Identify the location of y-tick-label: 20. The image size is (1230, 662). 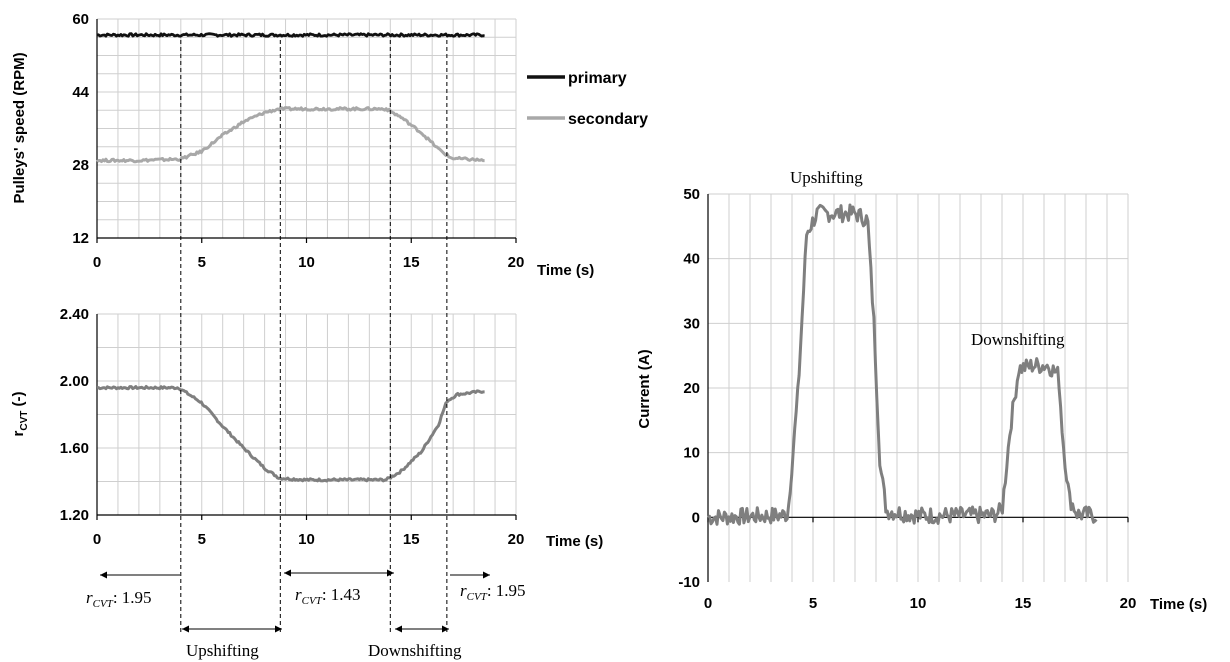
(691, 388).